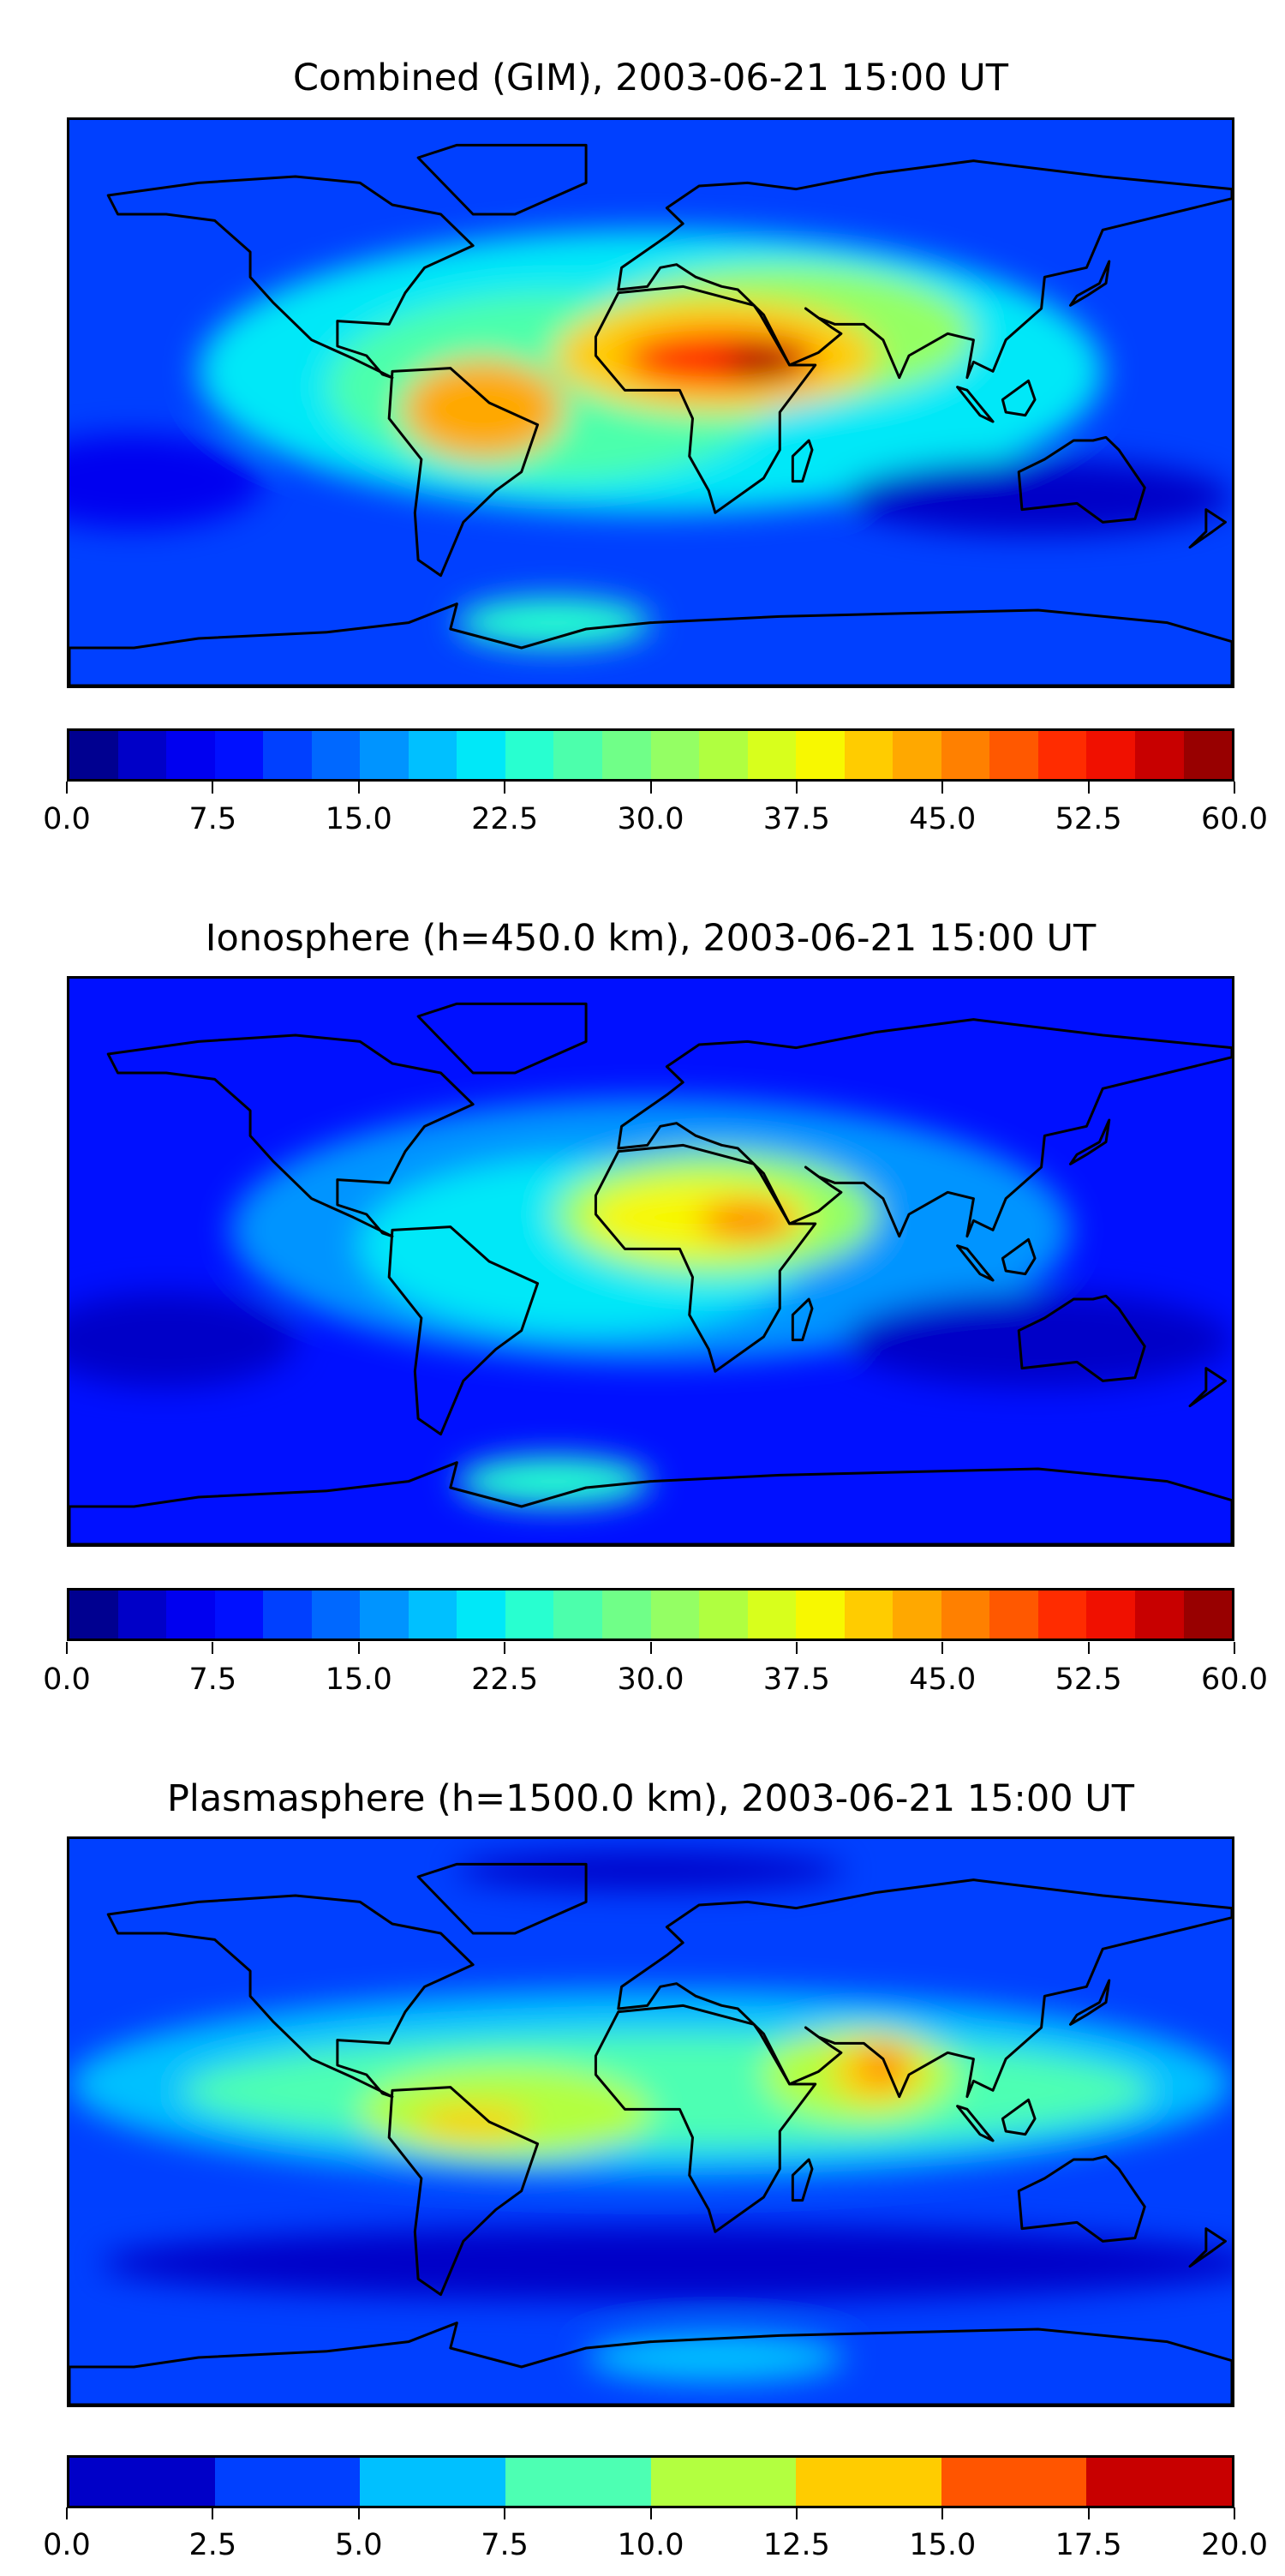 The height and width of the screenshot is (2576, 1285). Describe the element at coordinates (1234, 2545) in the screenshot. I see `colorbar-tick-label: 20.0` at that location.